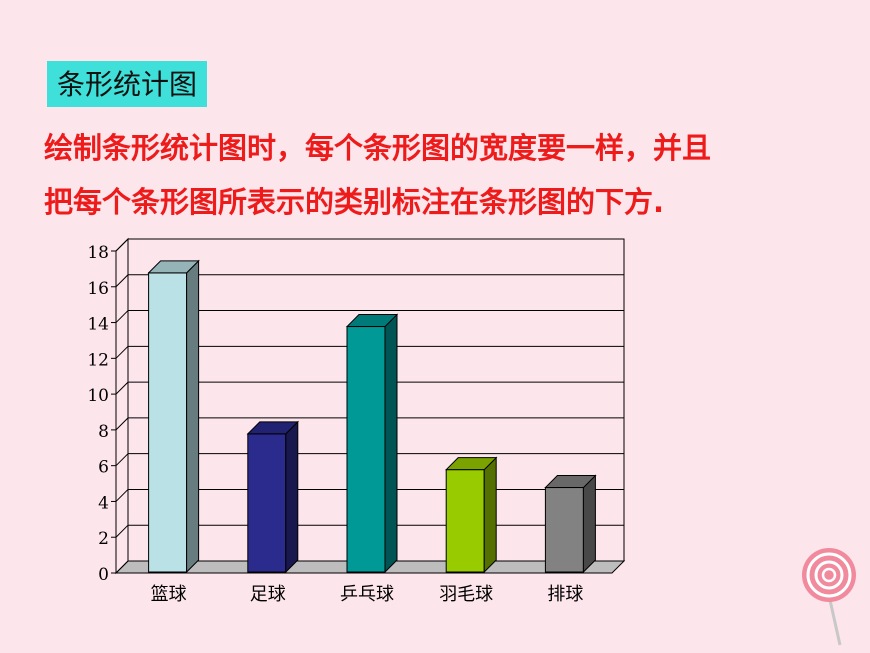 Image resolution: width=870 pixels, height=653 pixels. I want to click on y-tick-label: 0, so click(103, 575).